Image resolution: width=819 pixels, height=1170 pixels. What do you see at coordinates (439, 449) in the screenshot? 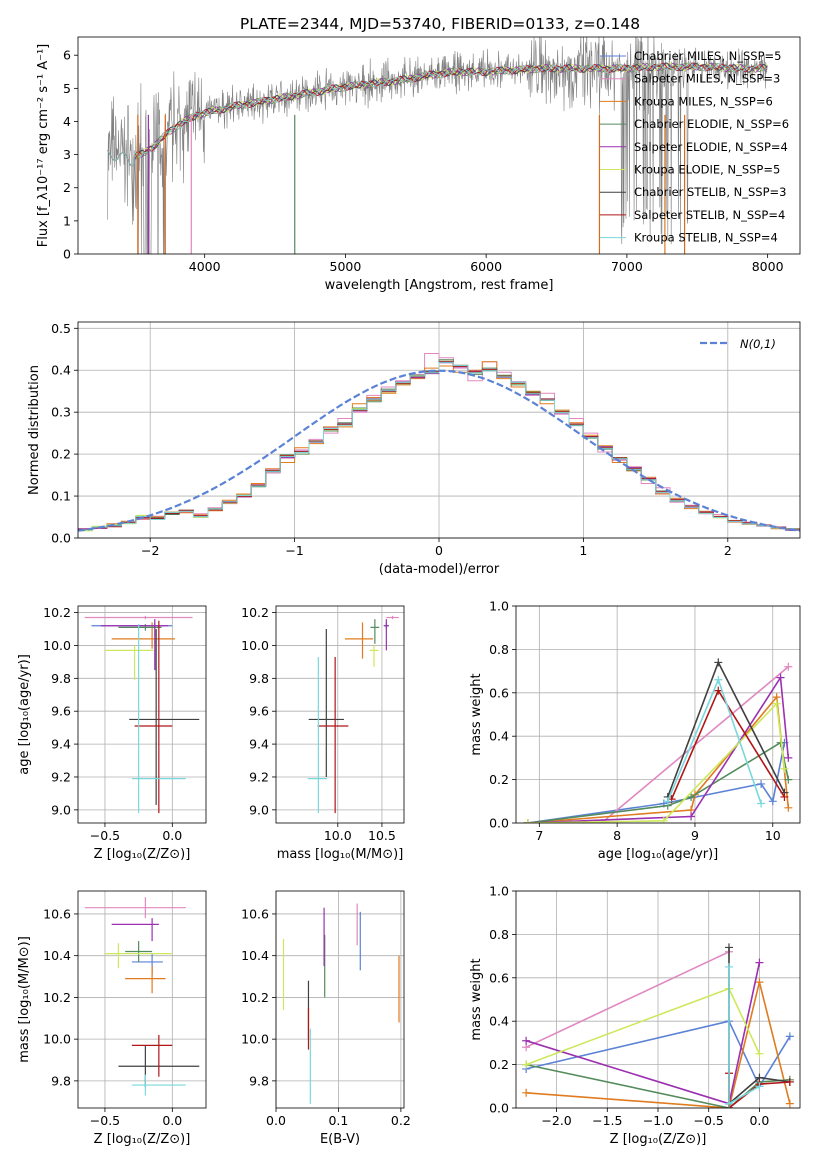
I see `histogram-step` at bounding box center [439, 449].